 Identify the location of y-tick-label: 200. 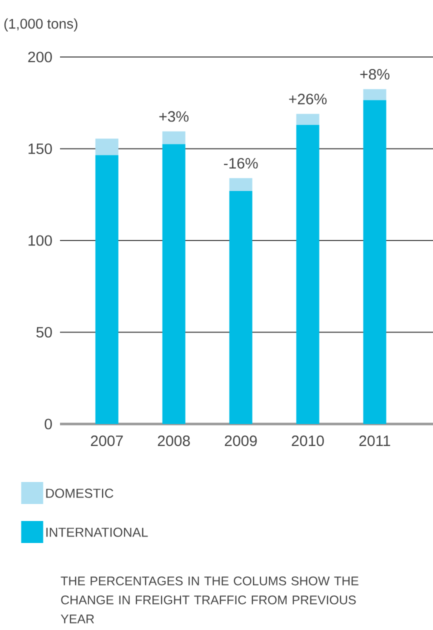
(40, 57).